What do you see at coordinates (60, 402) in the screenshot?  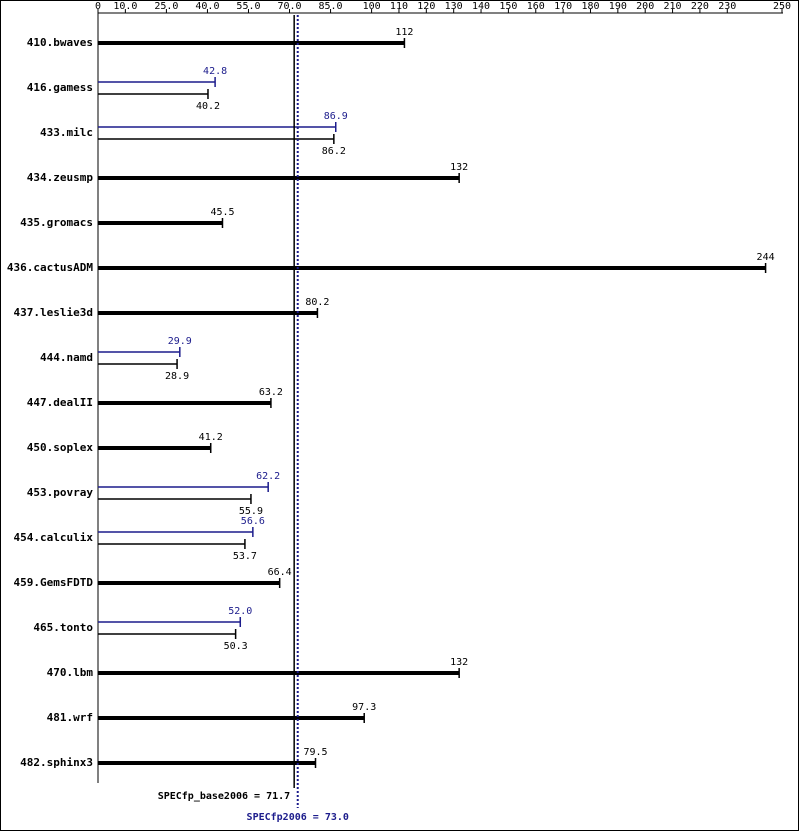 I see `category-label: 447.dealII` at bounding box center [60, 402].